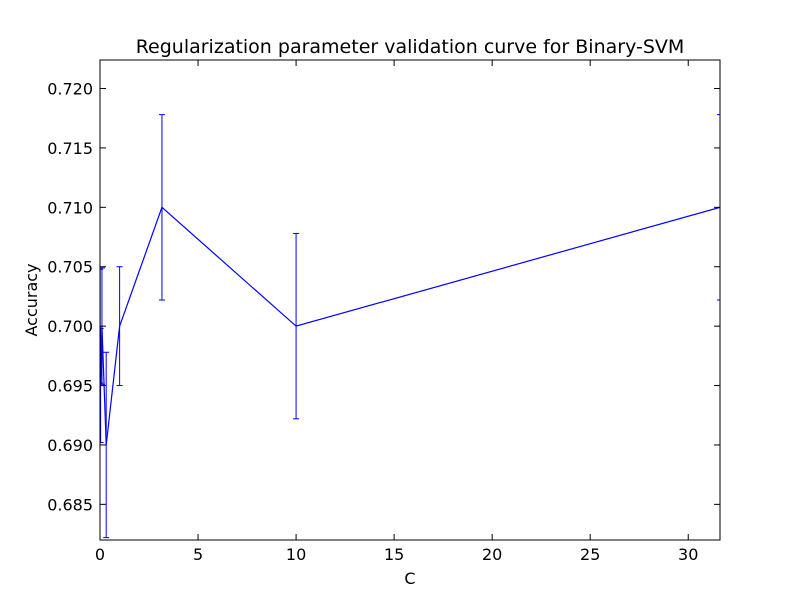  What do you see at coordinates (70, 207) in the screenshot?
I see `y-tick-label: 0.710` at bounding box center [70, 207].